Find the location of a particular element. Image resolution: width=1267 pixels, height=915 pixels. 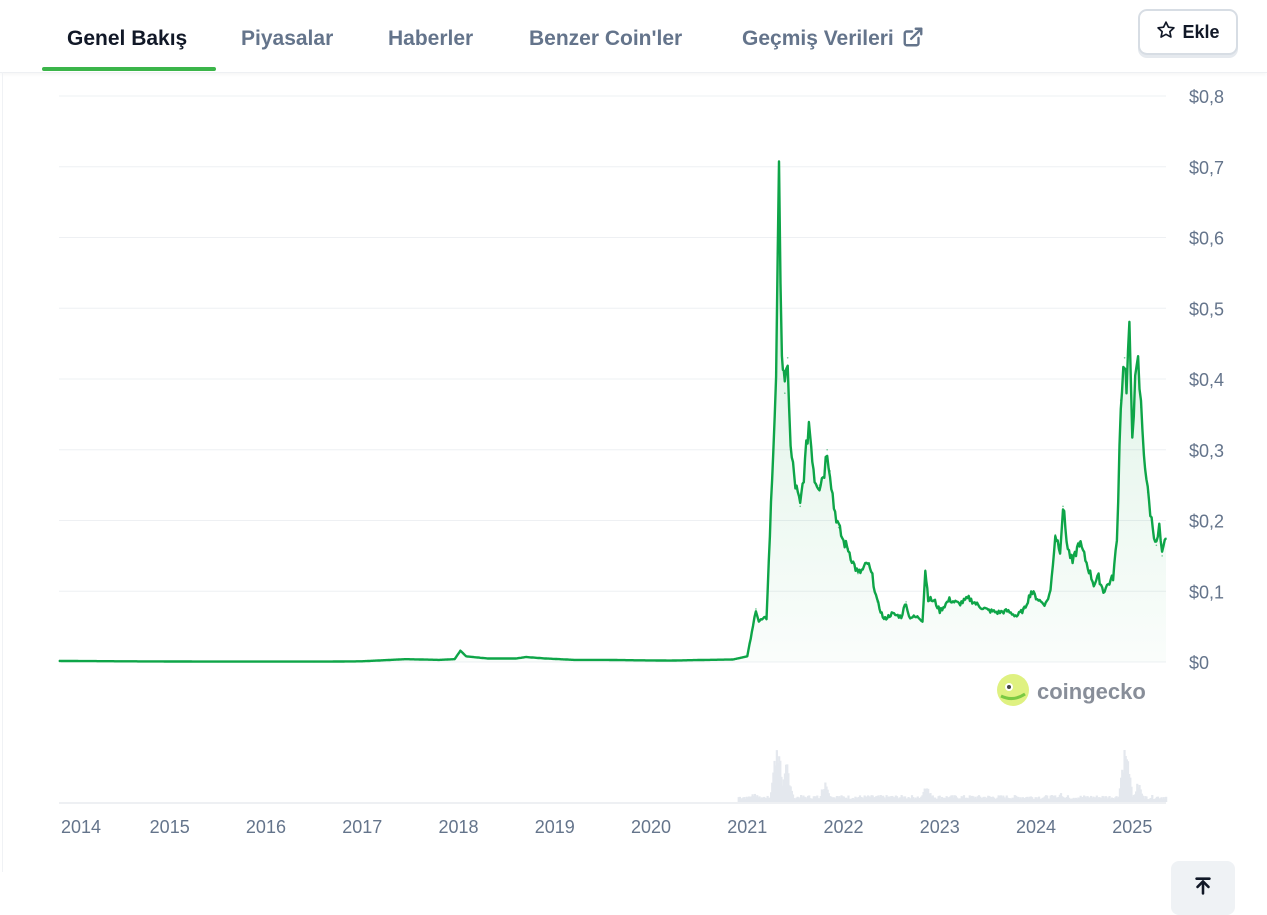

arrow-up-icon is located at coordinates (1203, 888).